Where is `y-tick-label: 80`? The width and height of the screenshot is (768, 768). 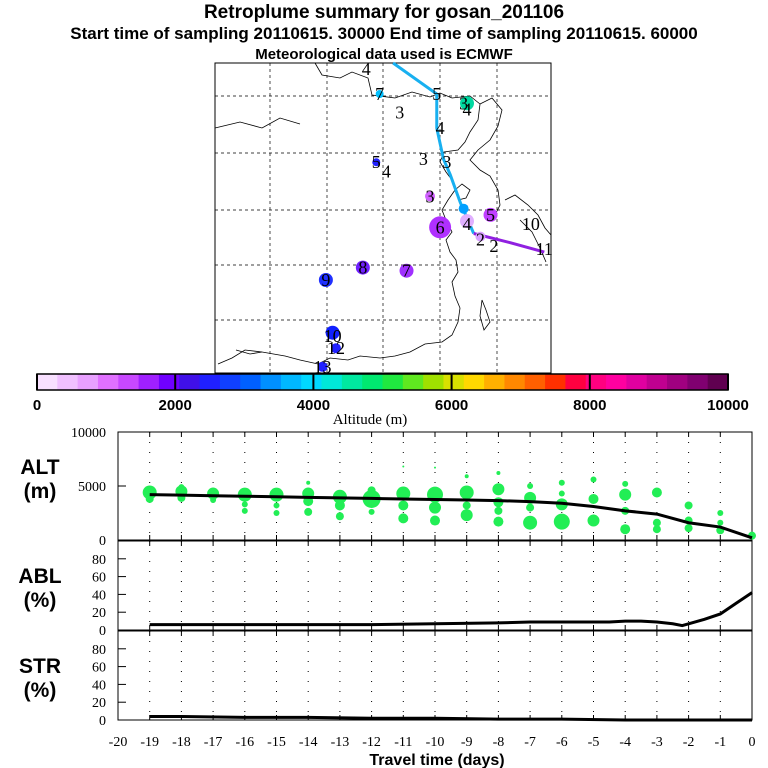
y-tick-label: 80 is located at coordinates (99, 560).